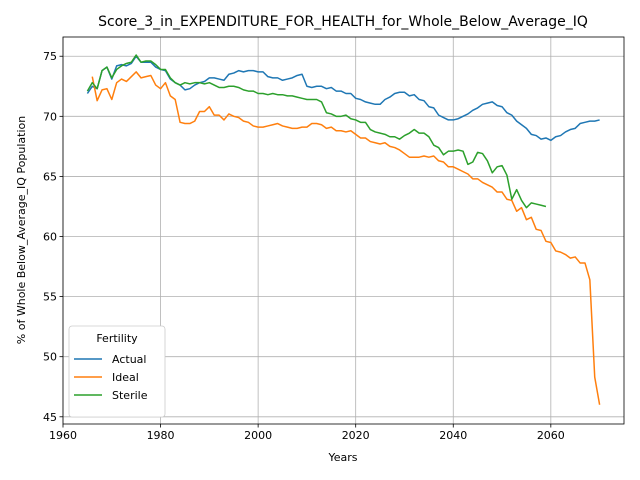  I want to click on legend-items: Actual Ideal Sterile, so click(111, 377).